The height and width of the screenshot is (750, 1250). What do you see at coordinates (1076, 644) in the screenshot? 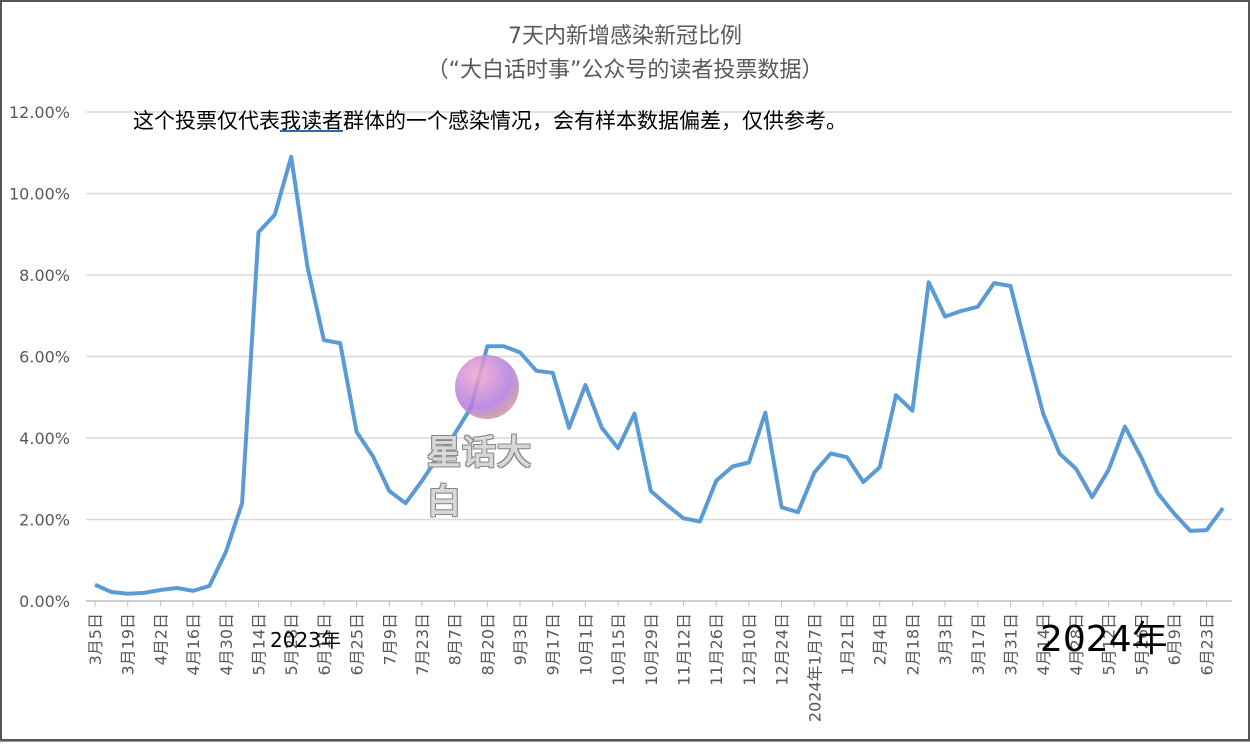
I see `x-tick-label: 4月28日` at bounding box center [1076, 644].